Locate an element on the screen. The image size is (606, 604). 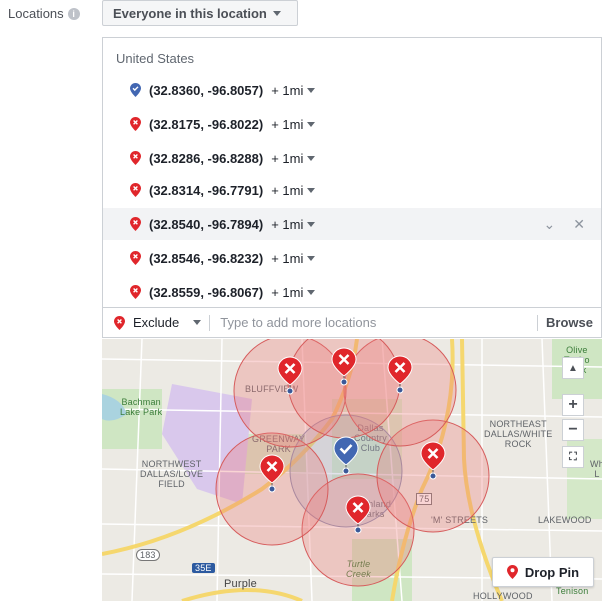
drop-pin-button: Drop Pin is located at coordinates (543, 572).